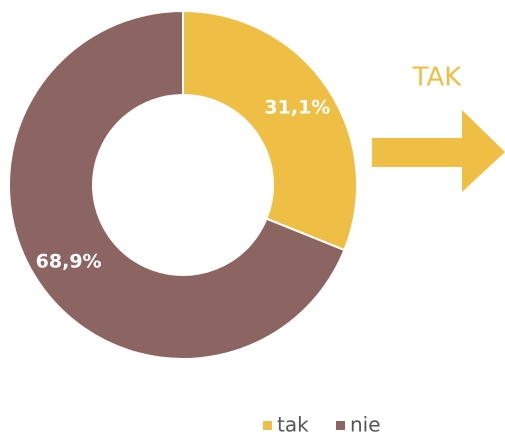 The width and height of the screenshot is (505, 446). Describe the element at coordinates (365, 425) in the screenshot. I see `legend-label: nie` at that location.